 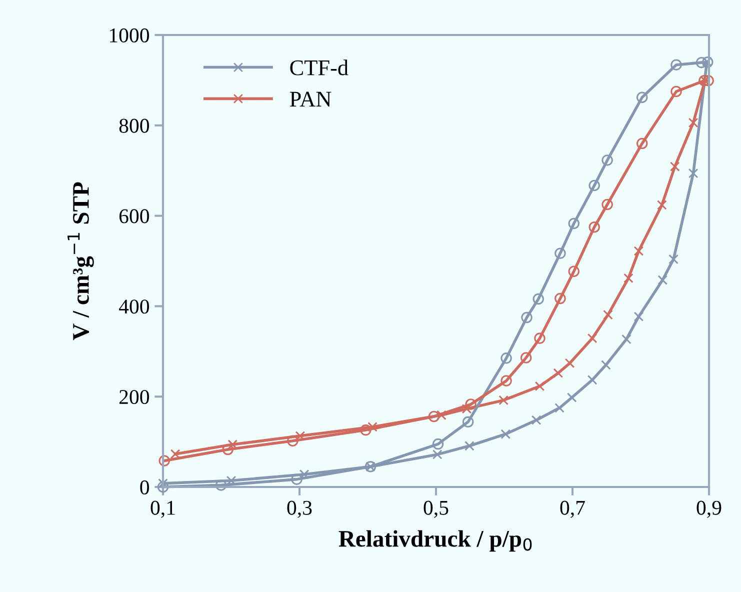 What do you see at coordinates (572, 509) in the screenshot?
I see `x-tick-label: 0,7` at bounding box center [572, 509].